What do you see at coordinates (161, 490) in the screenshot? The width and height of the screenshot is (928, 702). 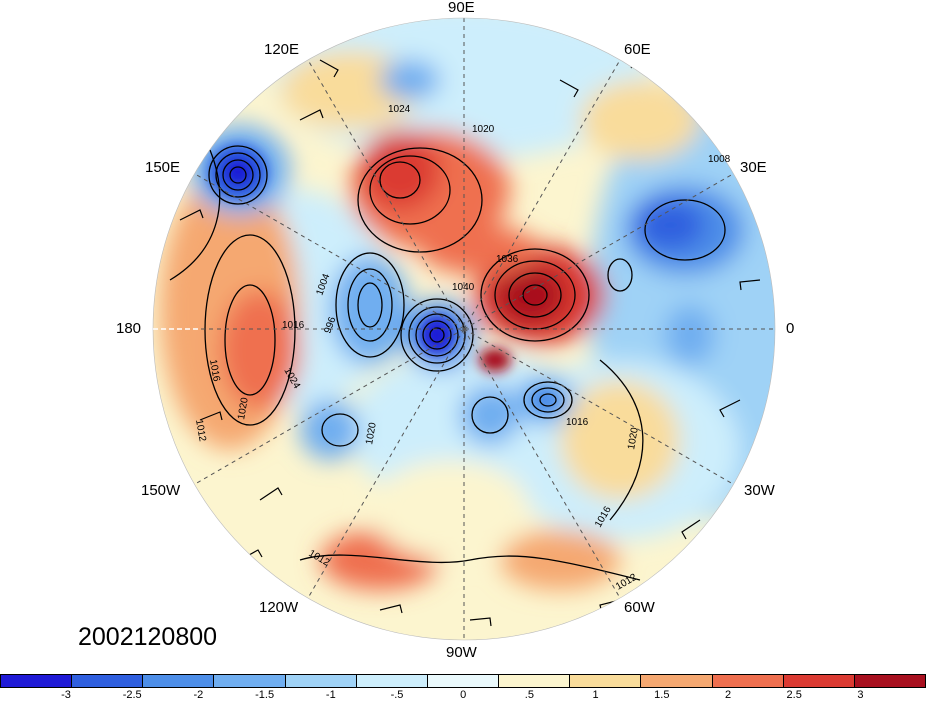 I see `lon-label-150w: 150W` at bounding box center [161, 490].